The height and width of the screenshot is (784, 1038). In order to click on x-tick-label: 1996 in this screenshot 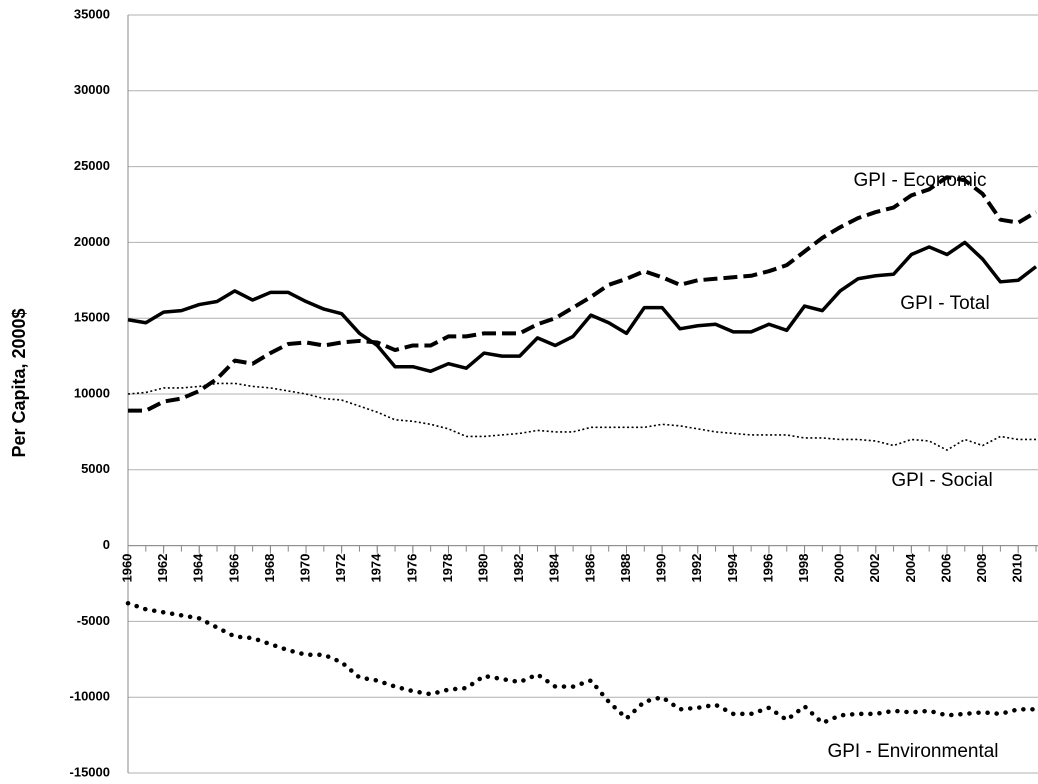, I will do `click(767, 568)`.